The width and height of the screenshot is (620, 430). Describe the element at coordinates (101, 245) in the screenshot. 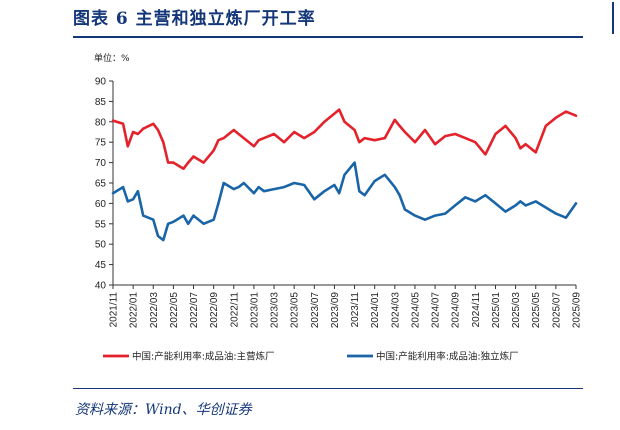

I see `y-tick-label: 50` at that location.